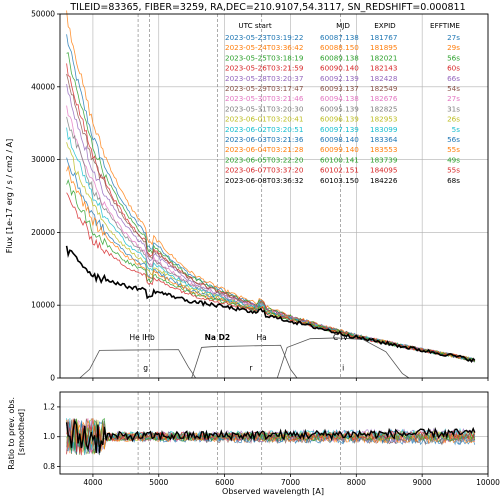 The width and height of the screenshot is (500, 500). Describe the element at coordinates (9, 196) in the screenshot. I see `flux-axis-label: Flux [1e-17 erg / s / cm2 / A]` at that location.